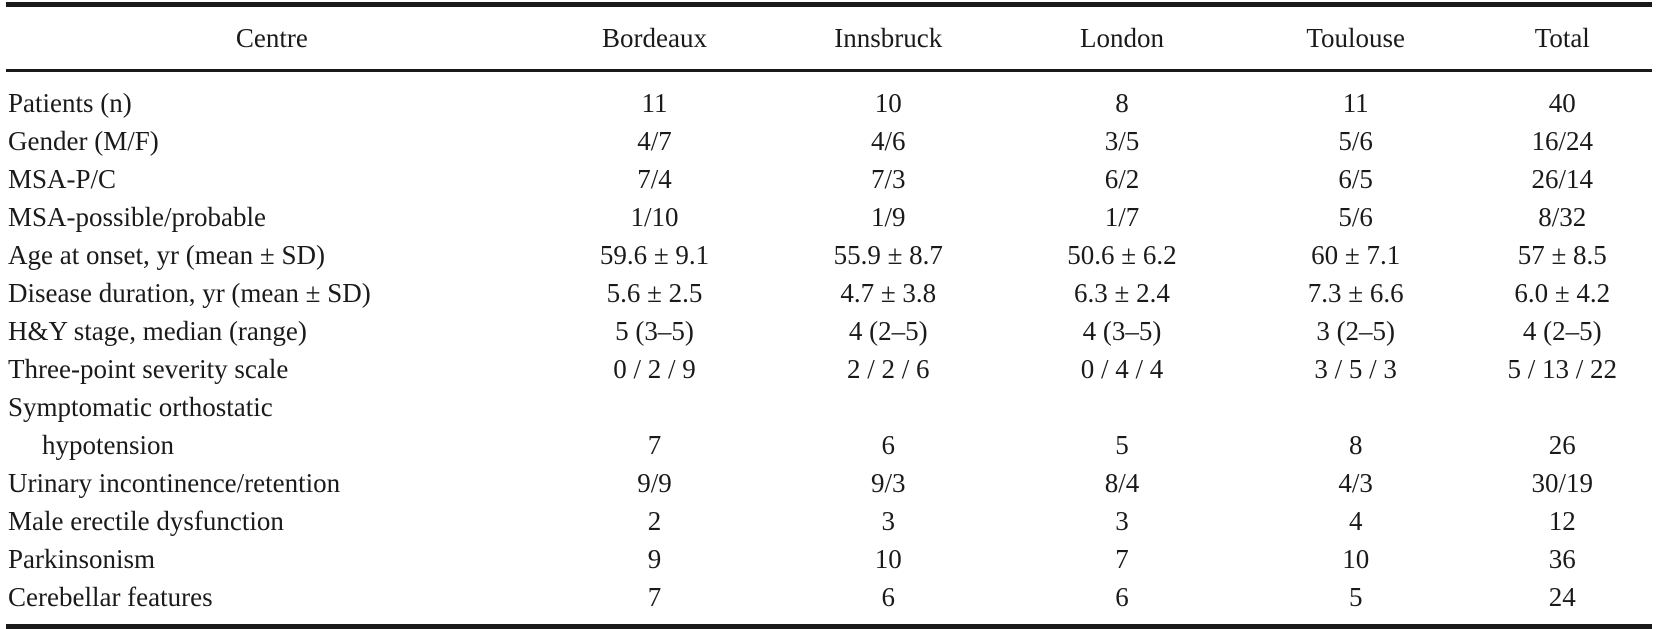 The height and width of the screenshot is (629, 1658). Describe the element at coordinates (1122, 293) in the screenshot. I see `cell-value: 6.3 ± 2.4` at that location.